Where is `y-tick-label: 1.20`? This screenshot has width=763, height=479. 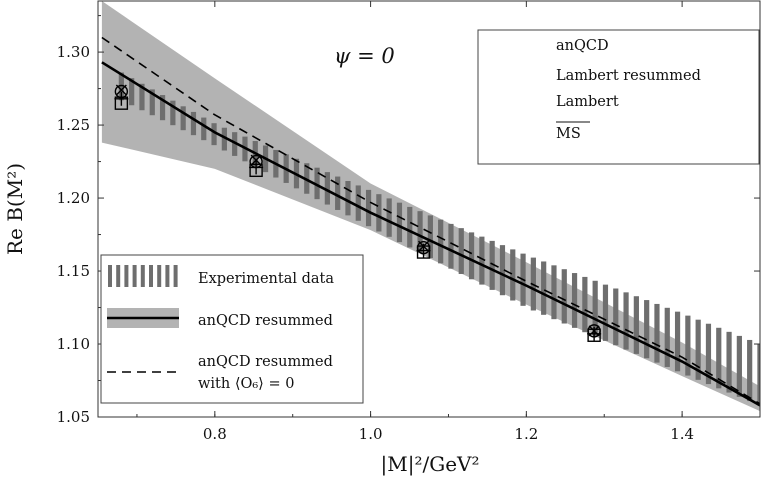 y-tick-label: 1.20 is located at coordinates (73, 198).